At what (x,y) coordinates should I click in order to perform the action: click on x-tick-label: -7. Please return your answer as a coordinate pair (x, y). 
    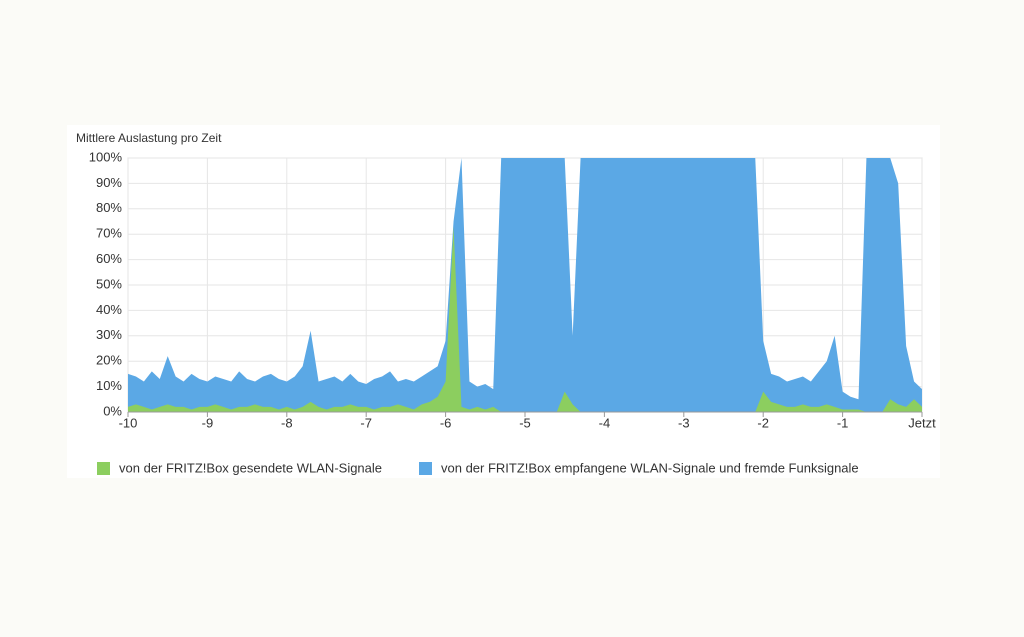
    Looking at the image, I should click on (366, 422).